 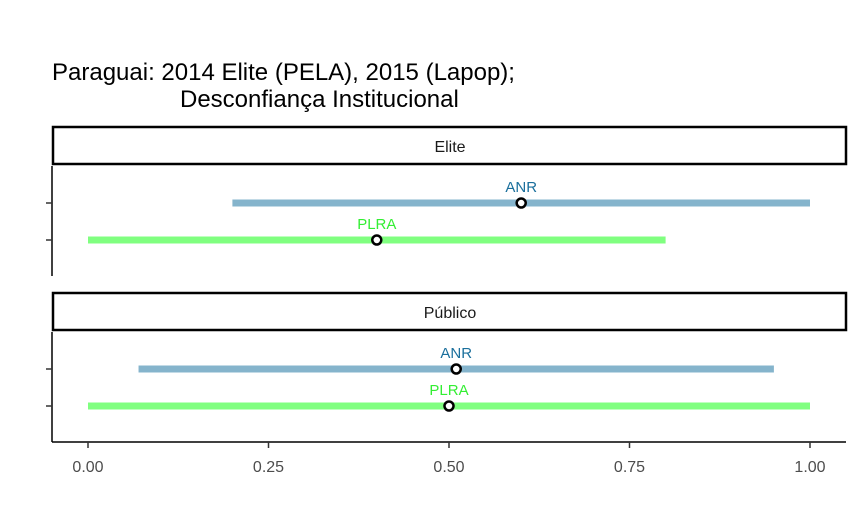 I want to click on mean-point-publico-anr, so click(x=456, y=369).